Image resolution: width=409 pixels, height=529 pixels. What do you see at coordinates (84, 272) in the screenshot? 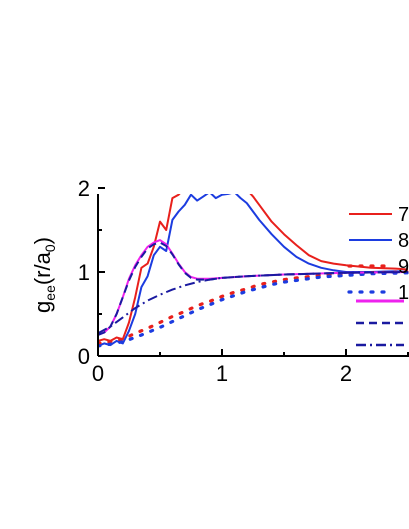
I see `y-tick-label: 1` at bounding box center [84, 272].